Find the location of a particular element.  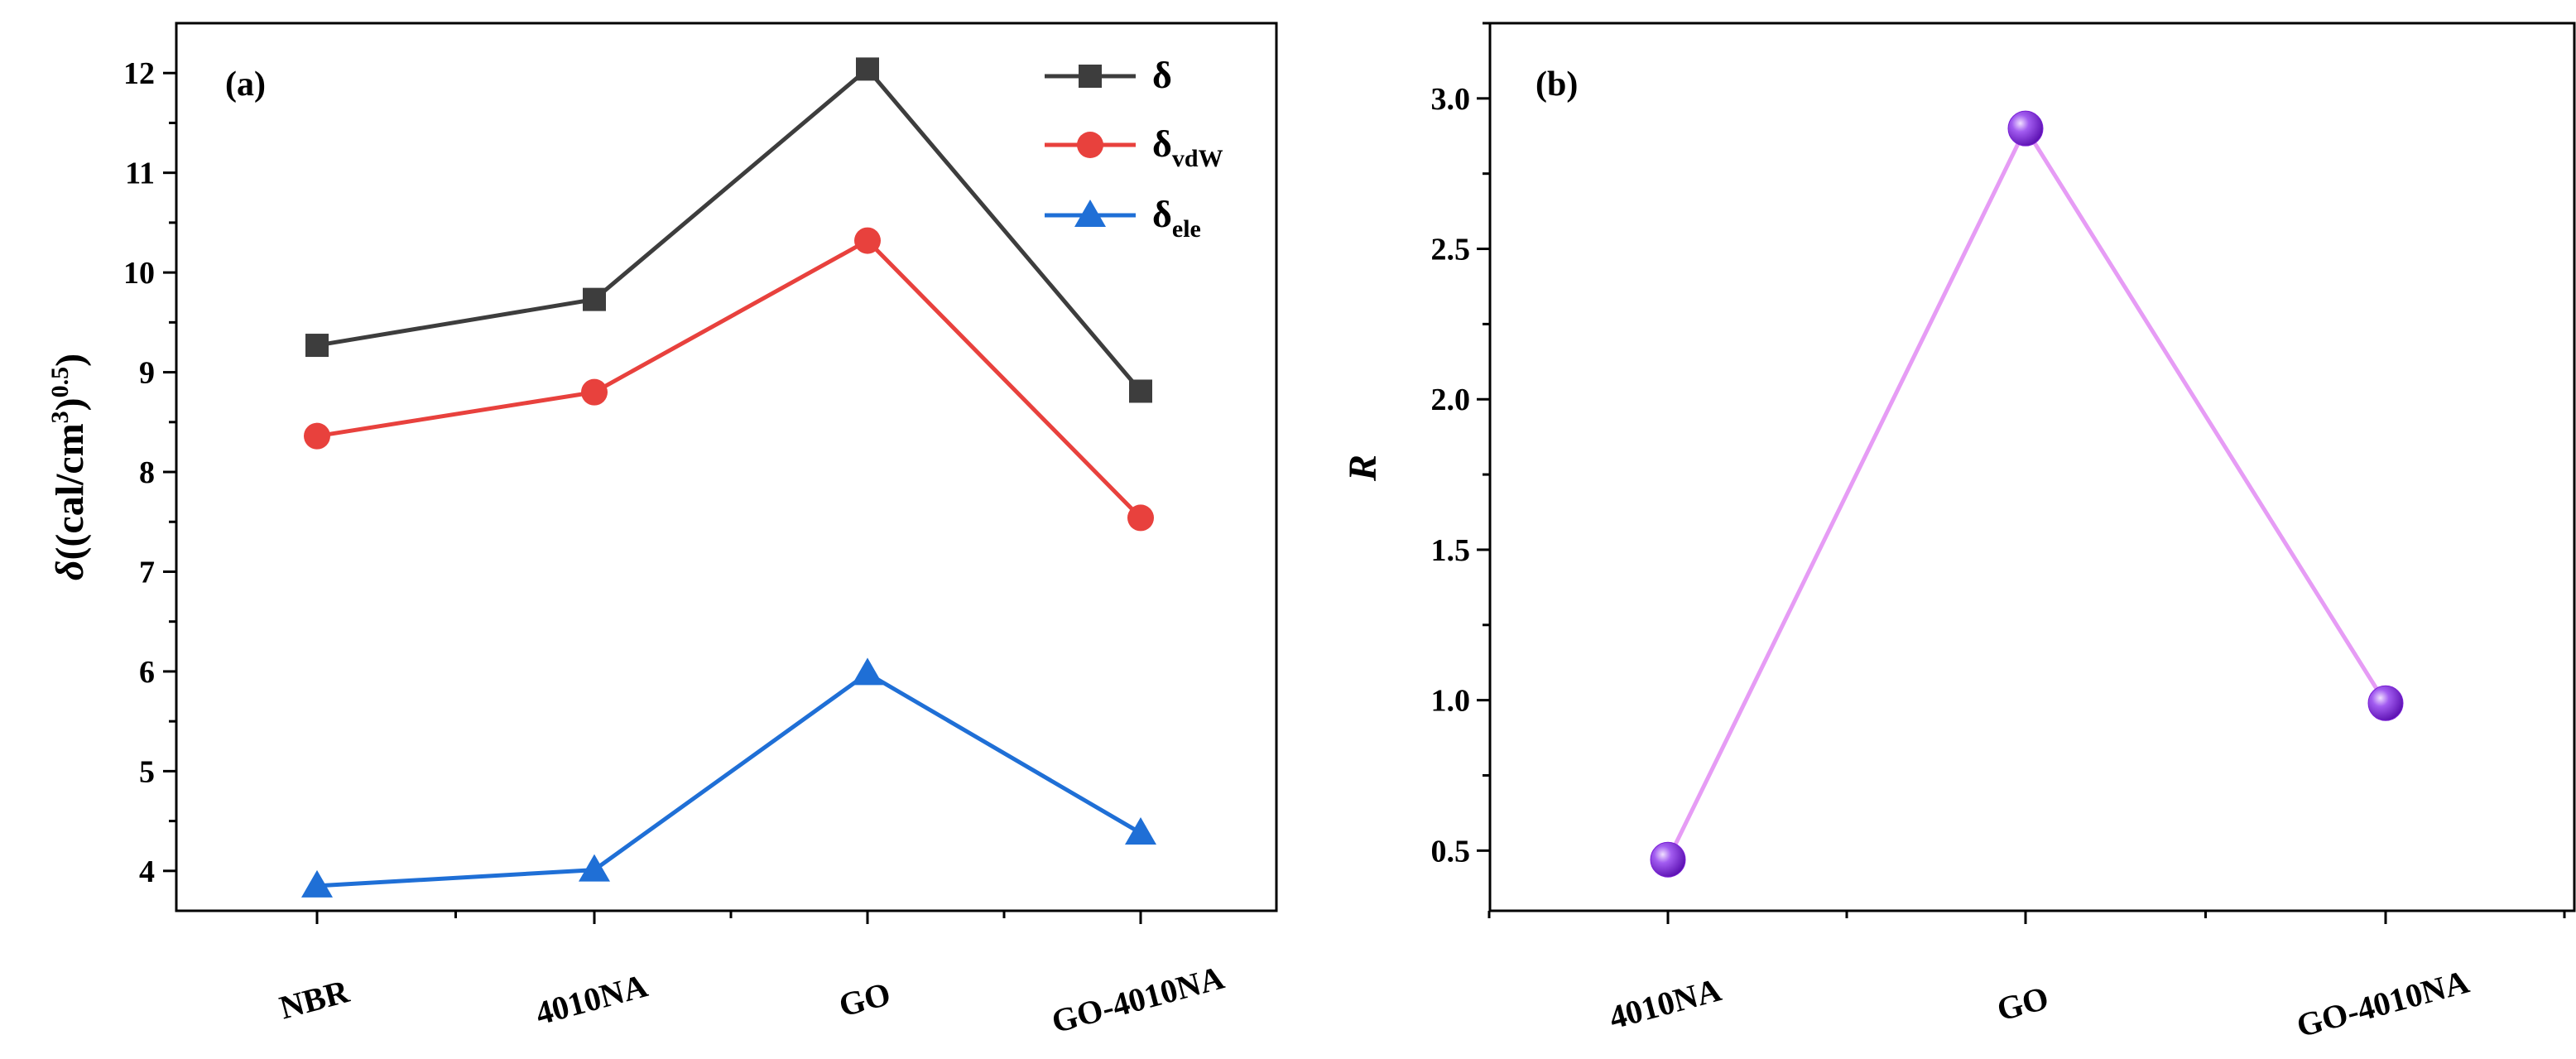

y-tick-label: 8 is located at coordinates (147, 473).